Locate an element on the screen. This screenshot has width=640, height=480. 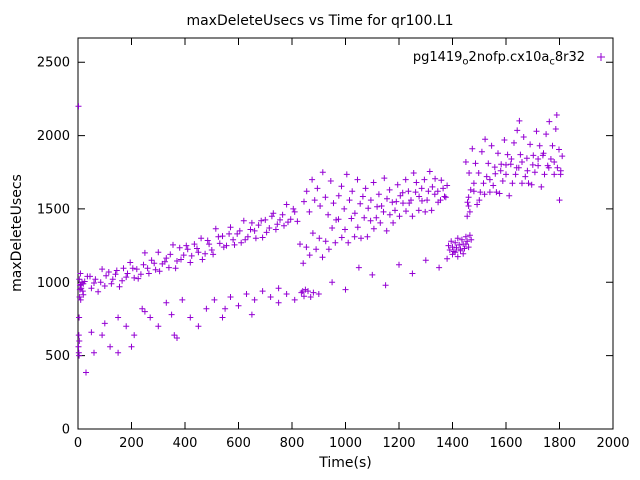
x-tick-label: 0 is located at coordinates (78, 443).